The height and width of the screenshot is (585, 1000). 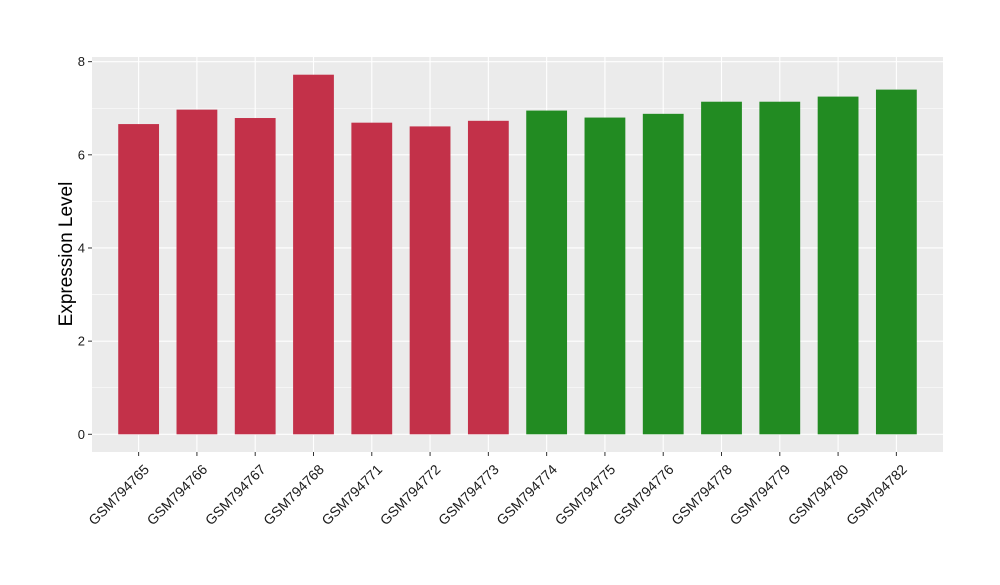 I want to click on x-tick-label: GSM794767, so click(x=235, y=494).